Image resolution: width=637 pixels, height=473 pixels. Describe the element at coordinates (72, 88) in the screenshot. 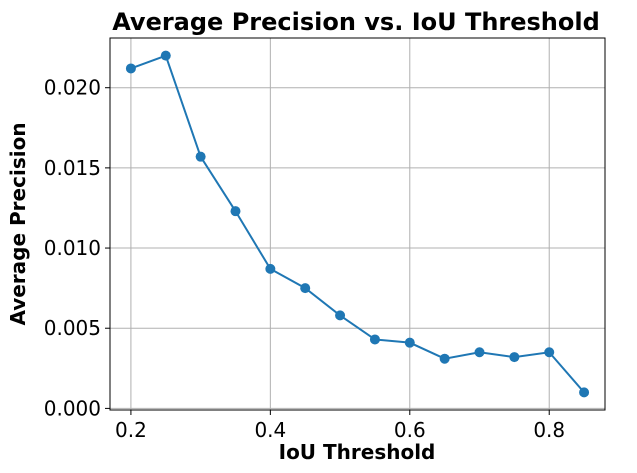

I see `y-tick-label: 0.020` at that location.